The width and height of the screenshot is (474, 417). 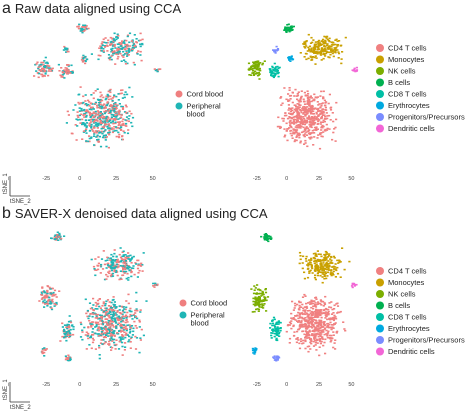 What do you see at coordinates (380, 94) in the screenshot?
I see `panel-a-celltype-legend-swatch` at bounding box center [380, 94].